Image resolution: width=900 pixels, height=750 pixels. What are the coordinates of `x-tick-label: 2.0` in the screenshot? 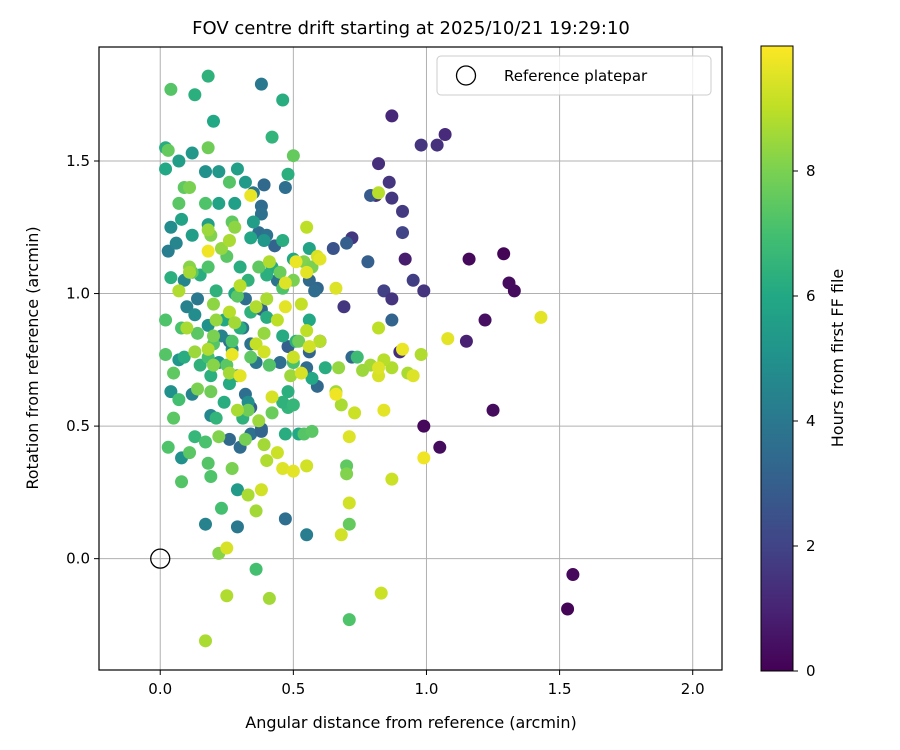 It's located at (693, 689).